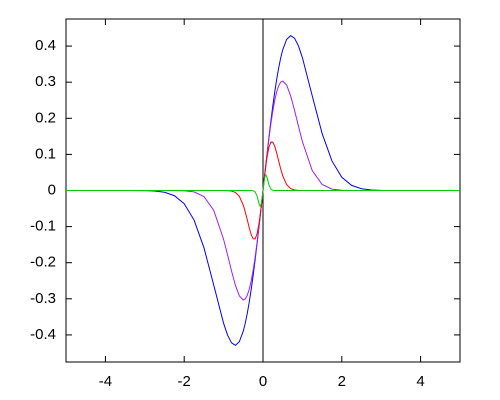 This screenshot has height=400, width=500. I want to click on y-tick-label: 0.2, so click(45, 117).